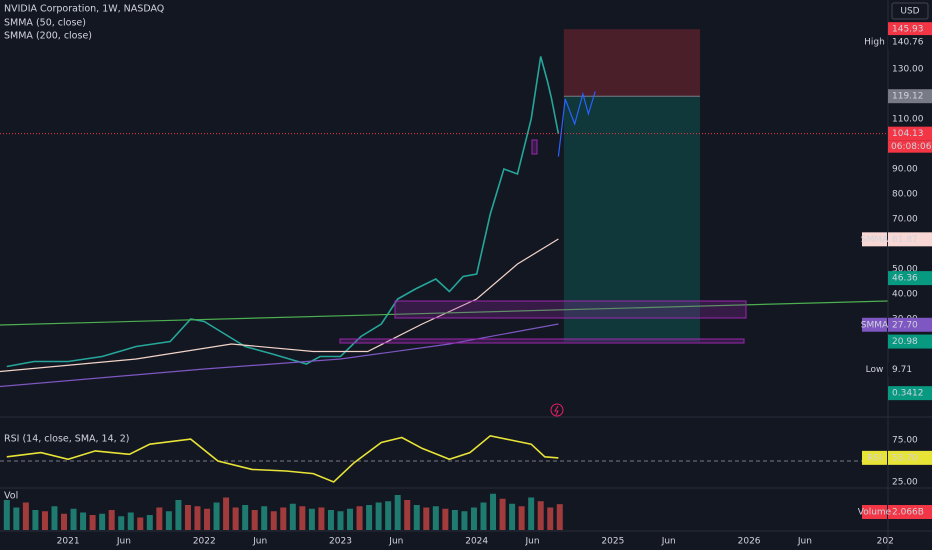 The height and width of the screenshot is (550, 932). Describe the element at coordinates (66, 439) in the screenshot. I see `rsi-title: RSI (14, close, SMA, 14, 2)` at that location.